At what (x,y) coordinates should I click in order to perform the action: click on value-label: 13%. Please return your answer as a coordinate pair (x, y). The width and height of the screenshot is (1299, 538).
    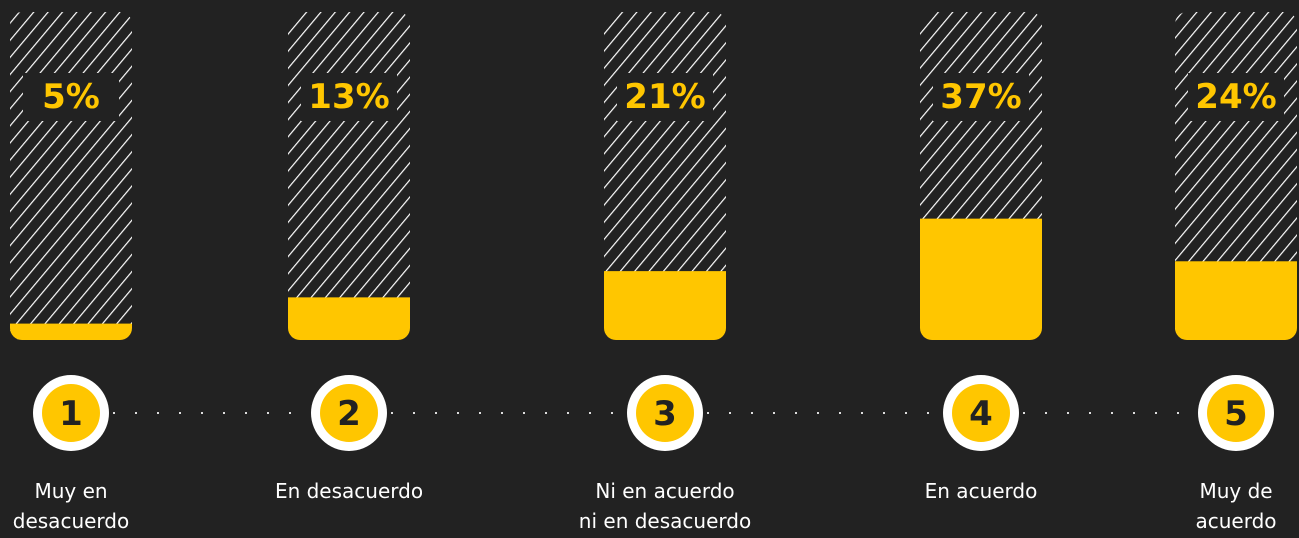
    Looking at the image, I should click on (348, 97).